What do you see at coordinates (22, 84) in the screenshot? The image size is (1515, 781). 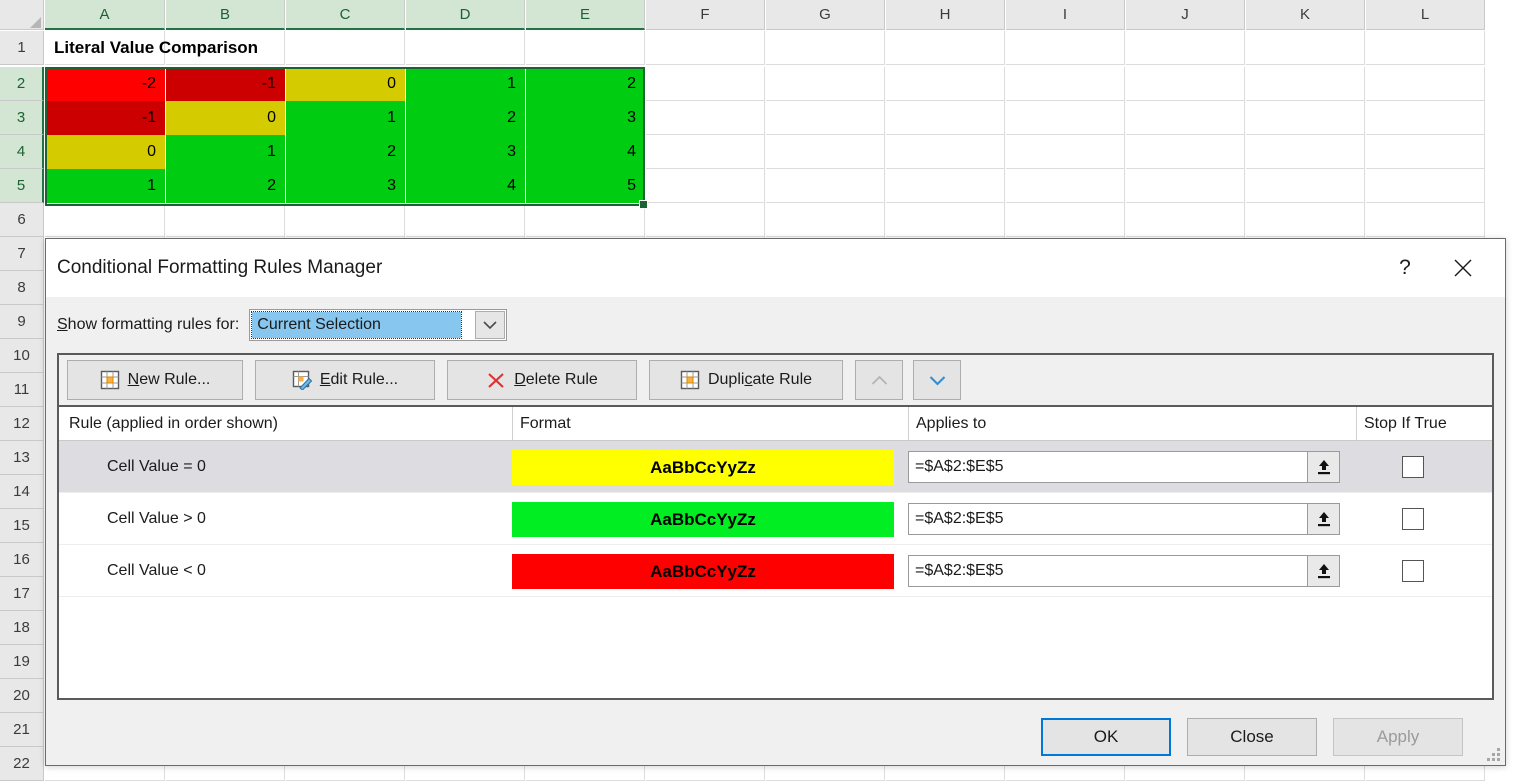 I see `row-header-2: 2` at bounding box center [22, 84].